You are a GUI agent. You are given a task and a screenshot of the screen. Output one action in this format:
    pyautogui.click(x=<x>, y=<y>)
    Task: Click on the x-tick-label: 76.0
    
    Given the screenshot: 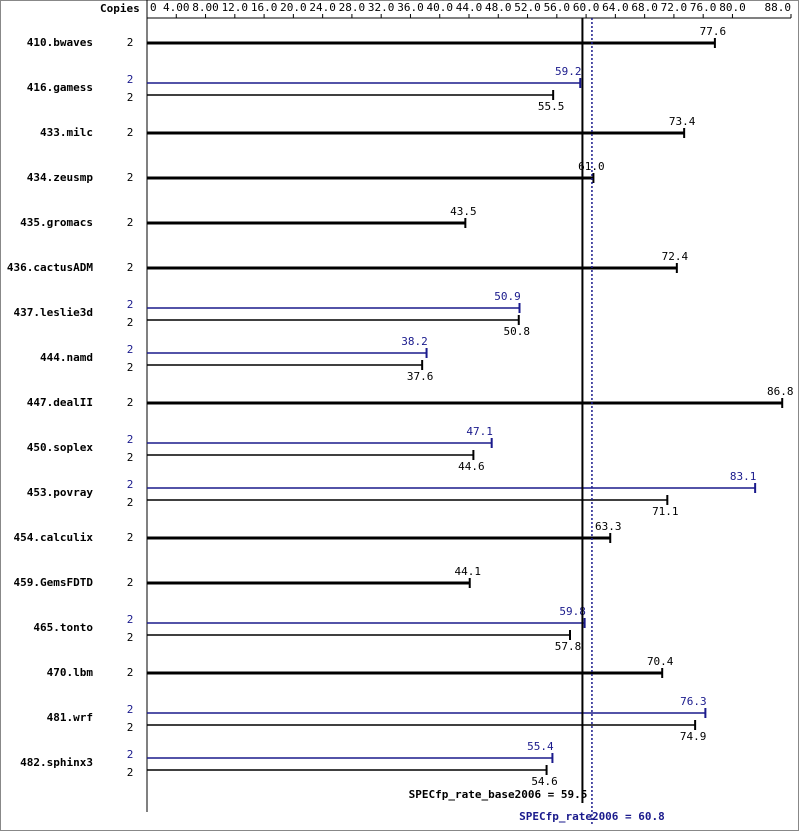 What is the action you would take?
    pyautogui.click(x=703, y=7)
    